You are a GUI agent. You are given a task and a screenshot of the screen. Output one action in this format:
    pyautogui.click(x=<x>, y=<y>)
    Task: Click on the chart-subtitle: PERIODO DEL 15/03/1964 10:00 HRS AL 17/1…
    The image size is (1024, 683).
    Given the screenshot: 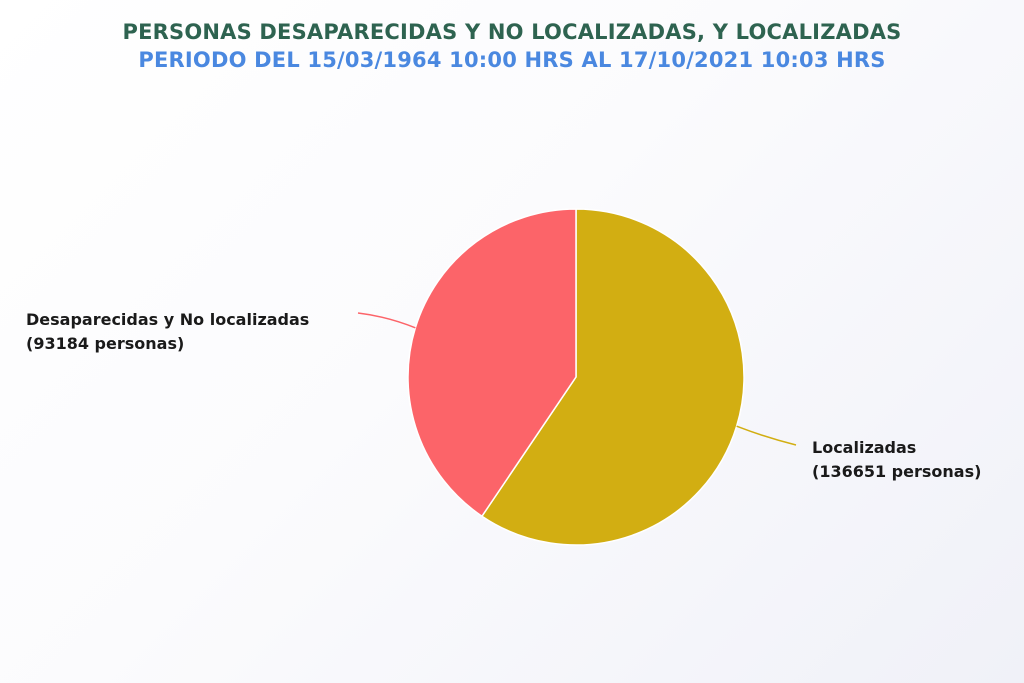 What is the action you would take?
    pyautogui.click(x=512, y=60)
    